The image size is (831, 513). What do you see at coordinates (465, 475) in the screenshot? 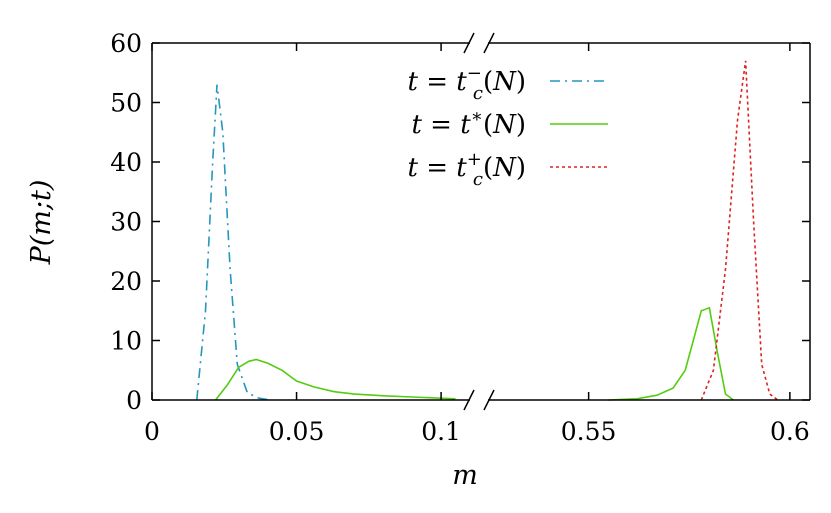
I see `x-axis-title: m` at bounding box center [465, 475].